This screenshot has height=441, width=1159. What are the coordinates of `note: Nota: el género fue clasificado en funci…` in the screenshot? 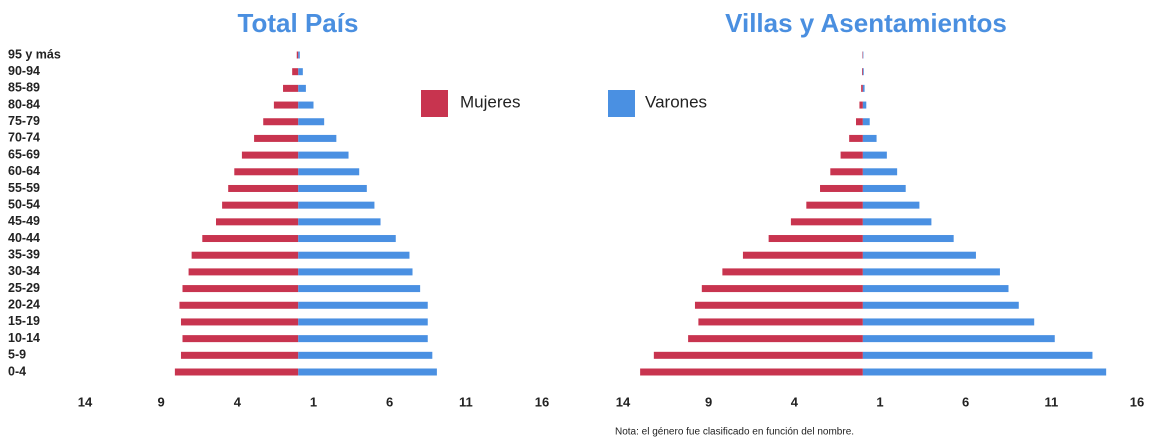 It's located at (734, 432).